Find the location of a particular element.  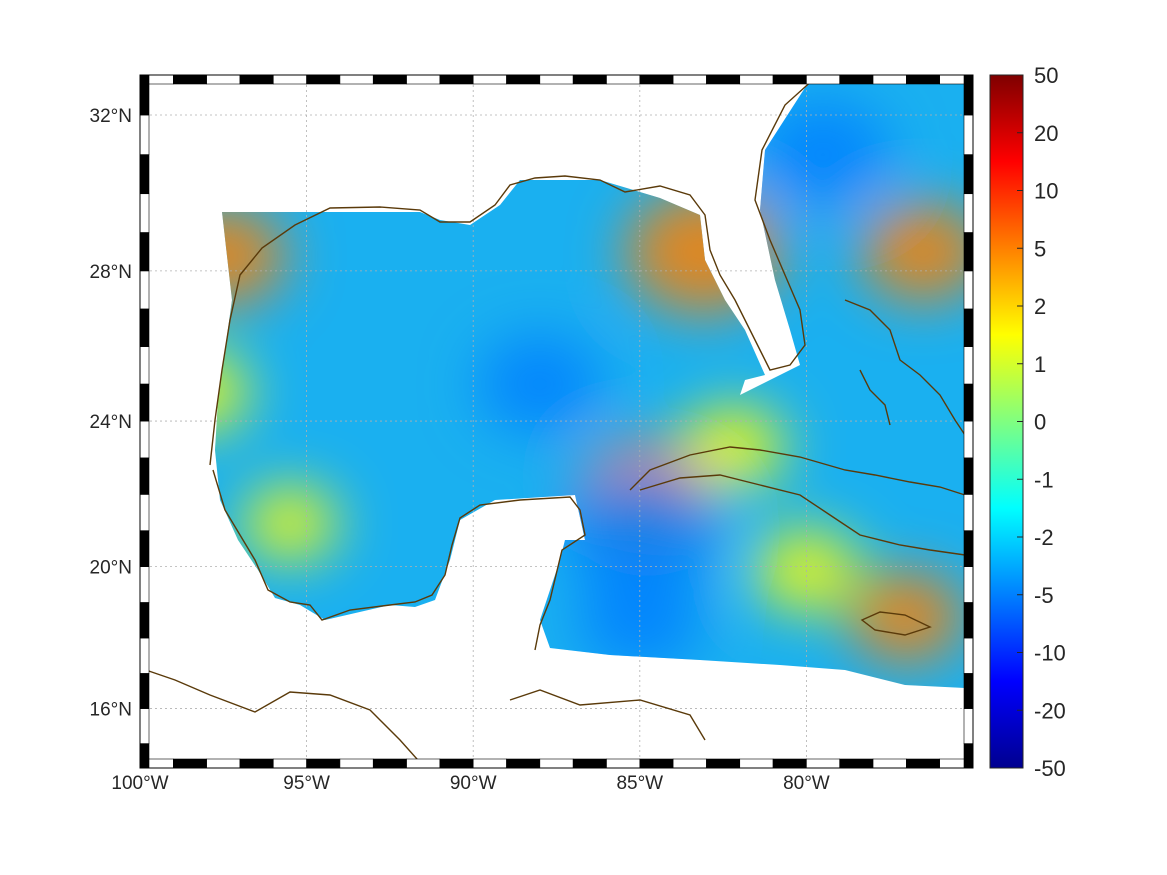

colorbar-tick-label: -10 is located at coordinates (1050, 653).